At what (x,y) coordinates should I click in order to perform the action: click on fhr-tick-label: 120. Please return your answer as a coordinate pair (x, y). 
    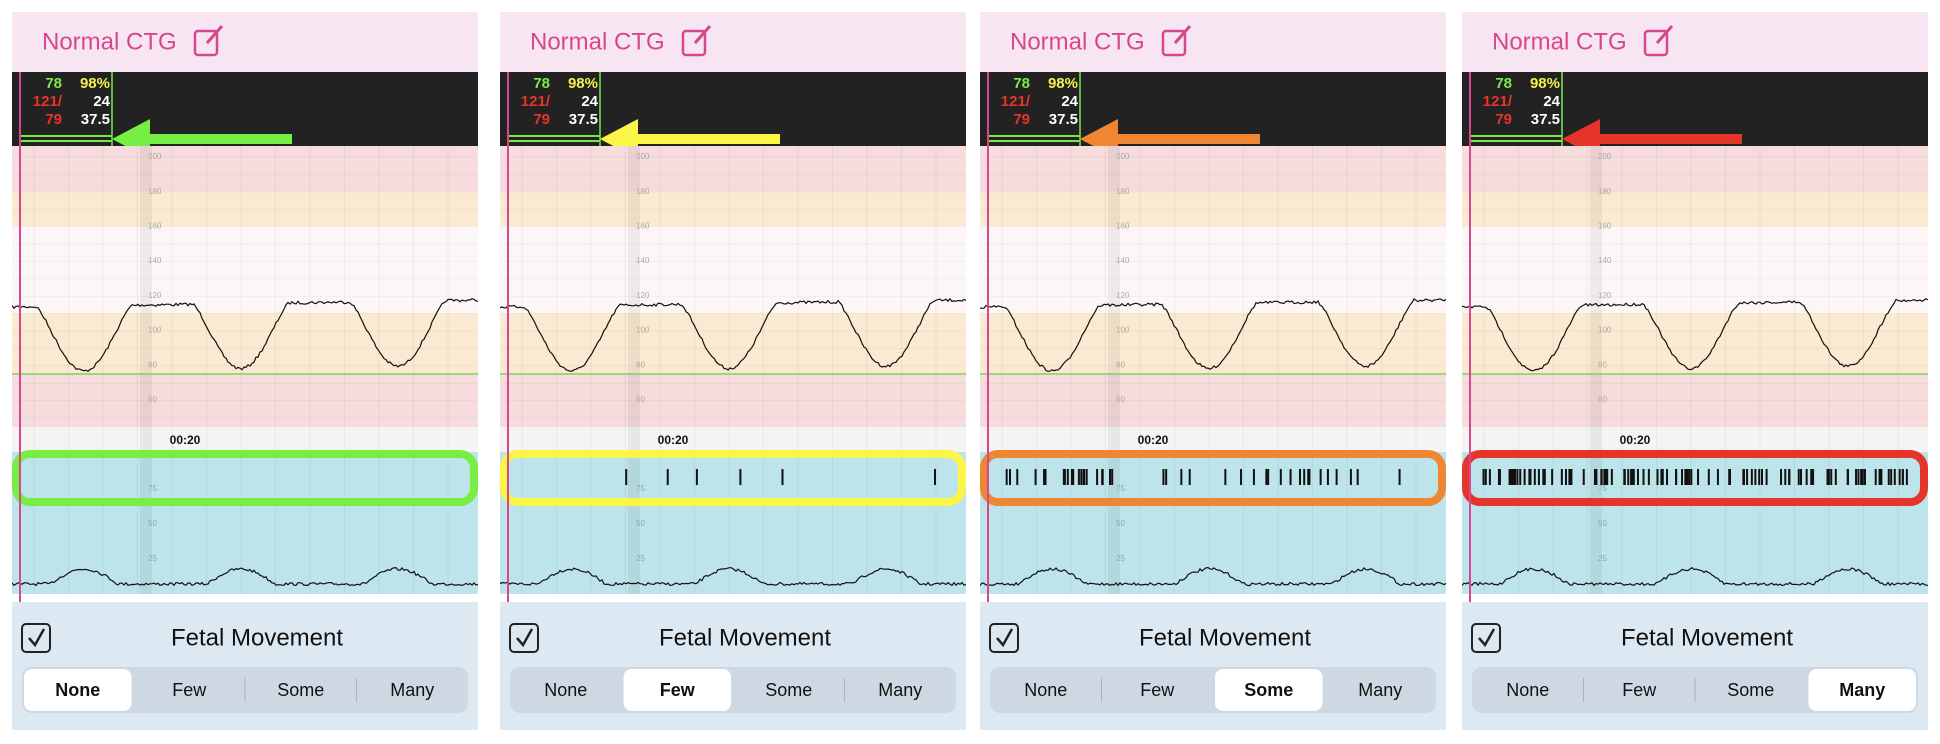
    Looking at the image, I should click on (1123, 295).